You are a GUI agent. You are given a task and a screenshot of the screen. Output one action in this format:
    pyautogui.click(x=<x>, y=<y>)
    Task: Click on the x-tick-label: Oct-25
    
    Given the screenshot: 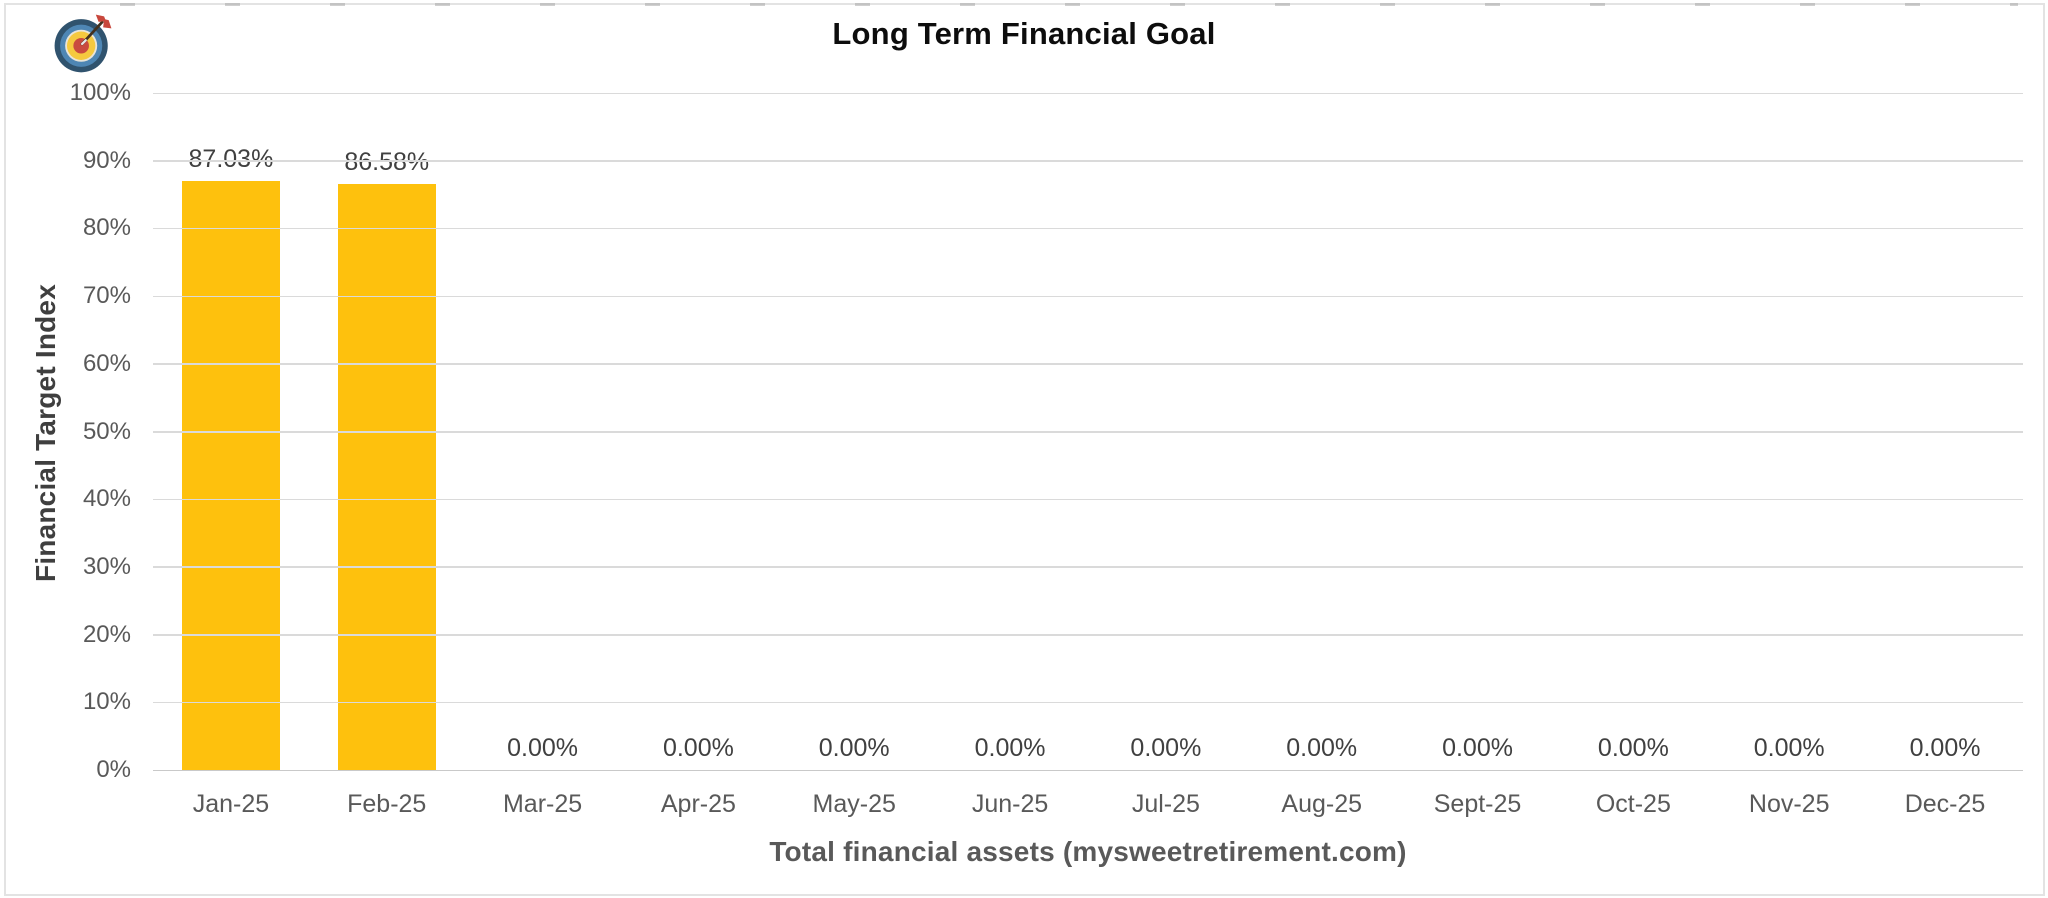 What is the action you would take?
    pyautogui.click(x=1633, y=804)
    